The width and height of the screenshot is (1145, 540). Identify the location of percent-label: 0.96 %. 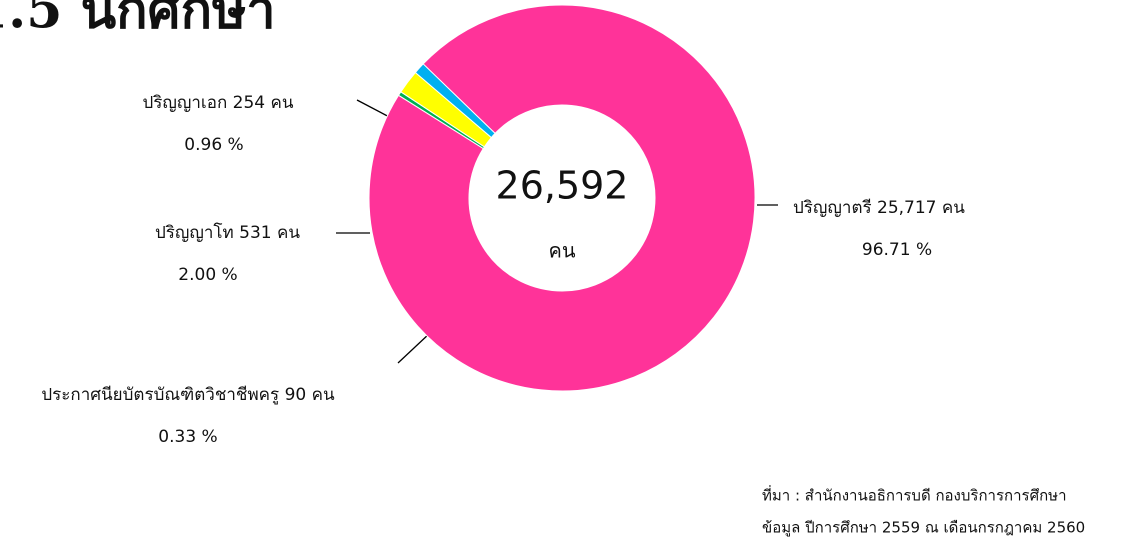
(213, 145).